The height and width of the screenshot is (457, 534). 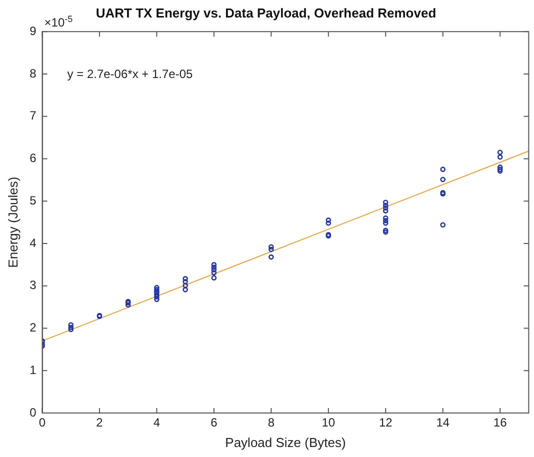 I want to click on y-axis-title: Energy (Joules), so click(x=12, y=222).